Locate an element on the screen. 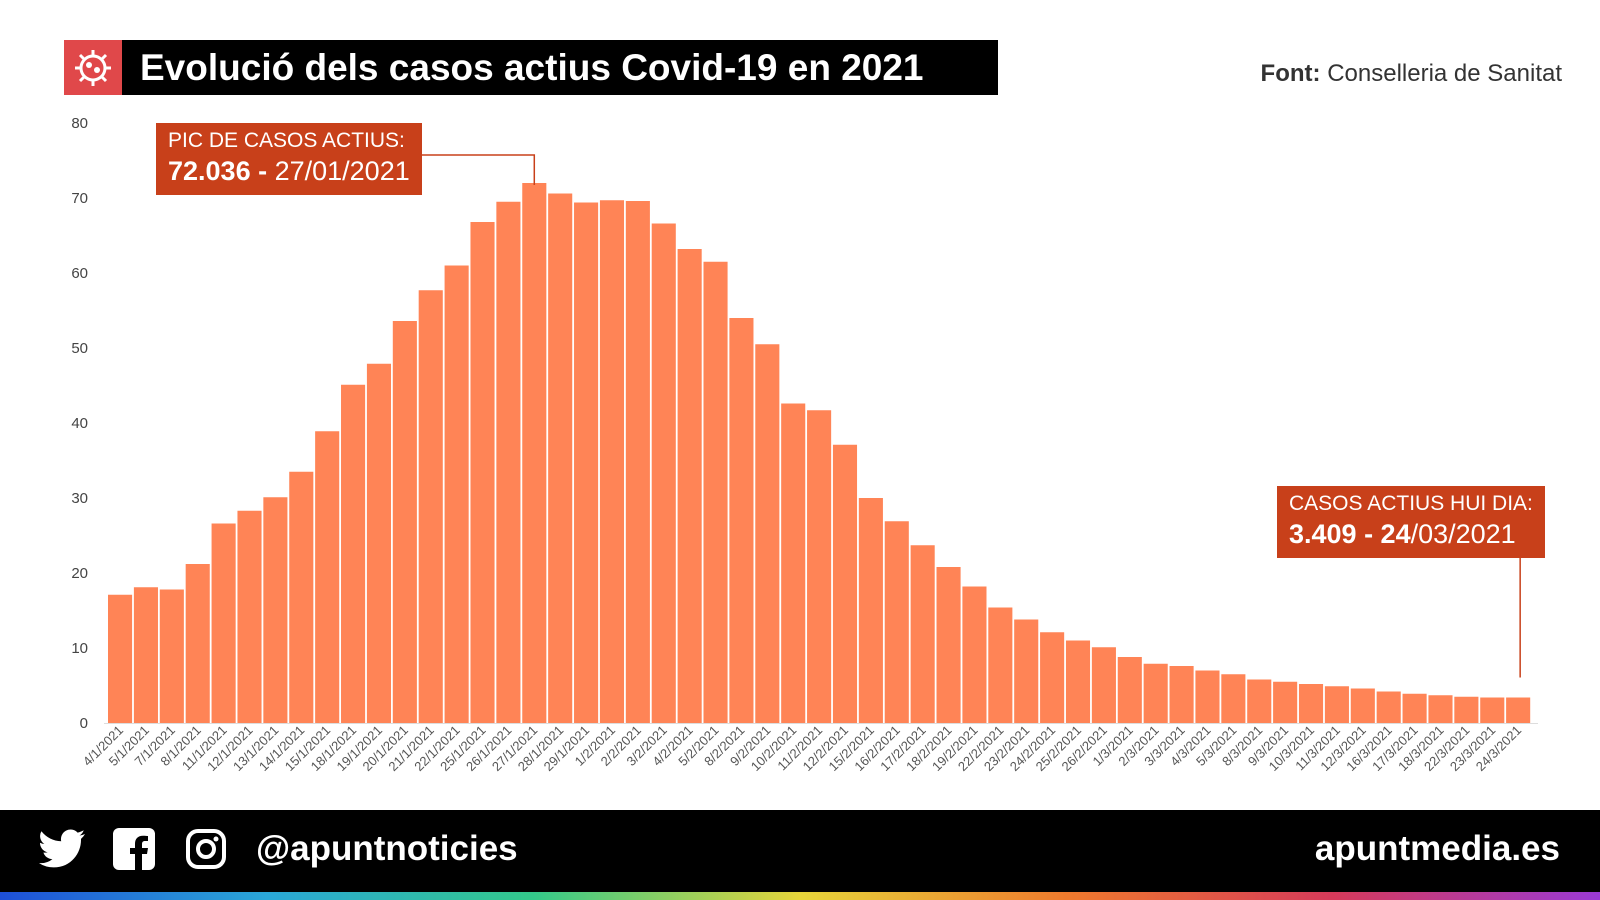 This screenshot has height=900, width=1600. instagram-icon is located at coordinates (206, 849).